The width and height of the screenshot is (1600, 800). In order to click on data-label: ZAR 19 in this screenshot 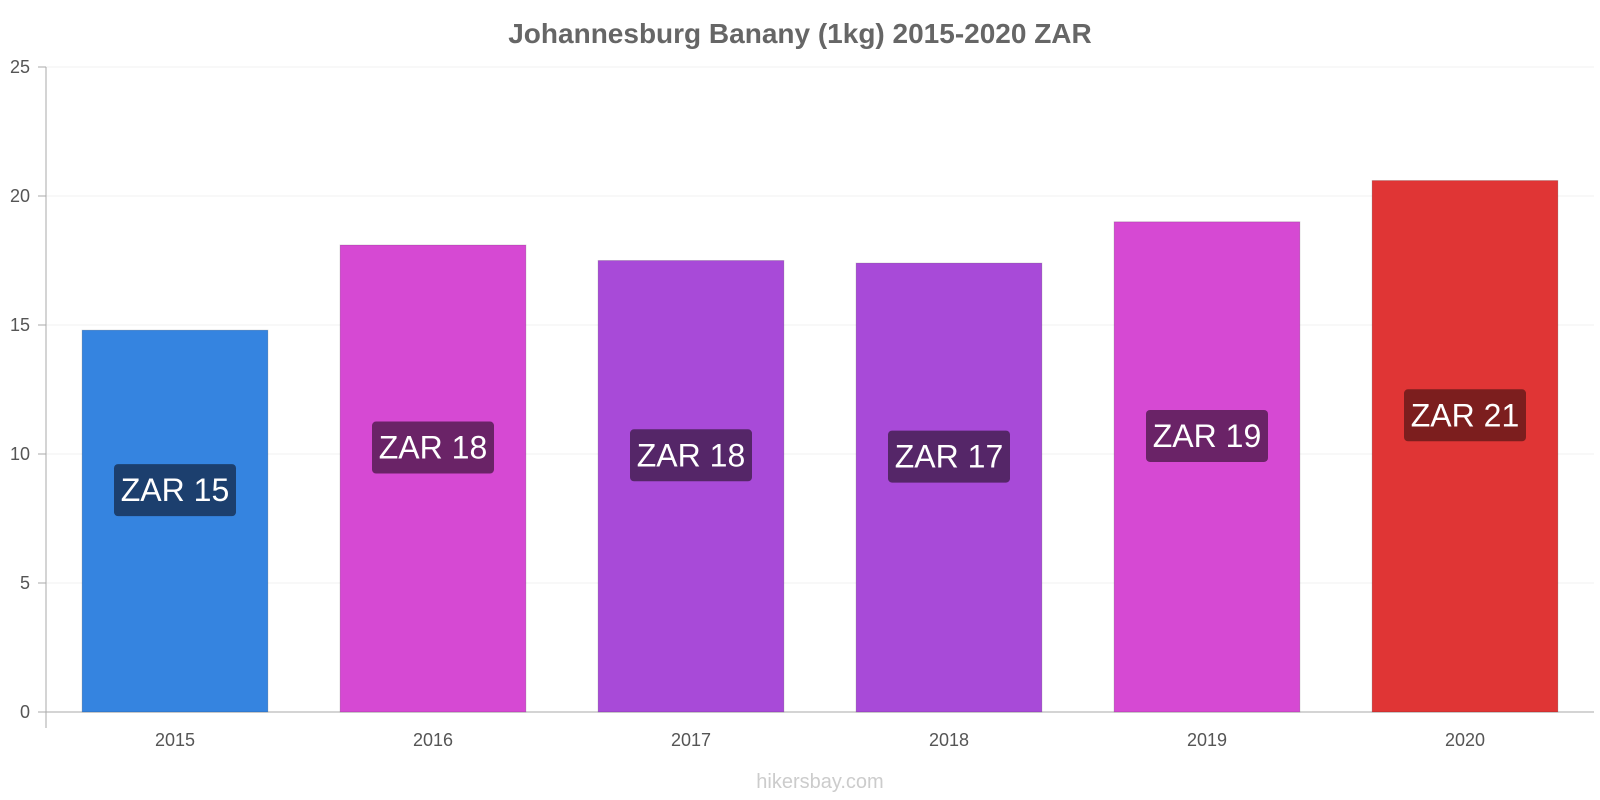, I will do `click(1207, 436)`.